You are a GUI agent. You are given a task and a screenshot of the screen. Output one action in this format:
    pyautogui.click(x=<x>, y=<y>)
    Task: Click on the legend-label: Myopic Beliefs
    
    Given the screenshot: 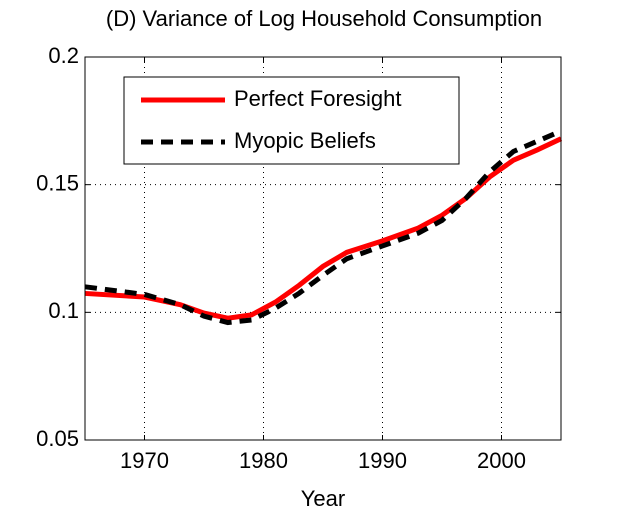 What is the action you would take?
    pyautogui.click(x=305, y=140)
    